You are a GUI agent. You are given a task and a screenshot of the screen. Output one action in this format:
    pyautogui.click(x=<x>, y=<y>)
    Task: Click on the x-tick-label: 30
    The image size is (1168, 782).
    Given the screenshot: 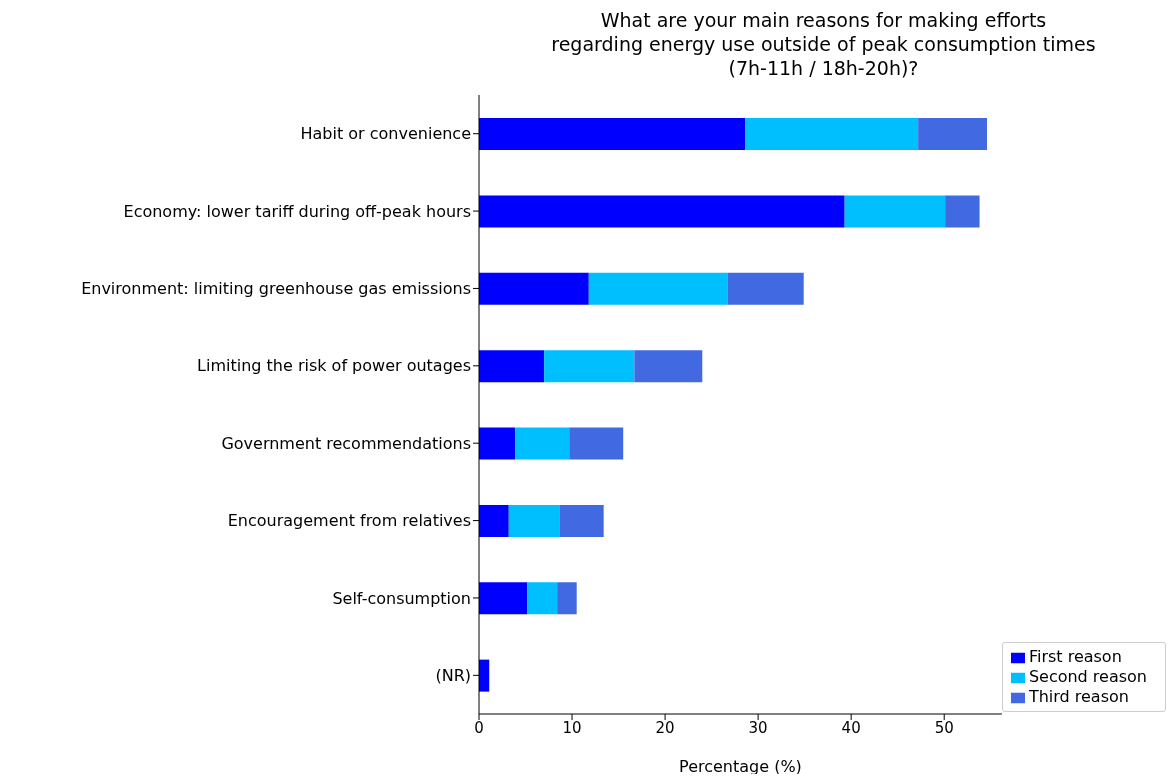 What is the action you would take?
    pyautogui.click(x=758, y=727)
    